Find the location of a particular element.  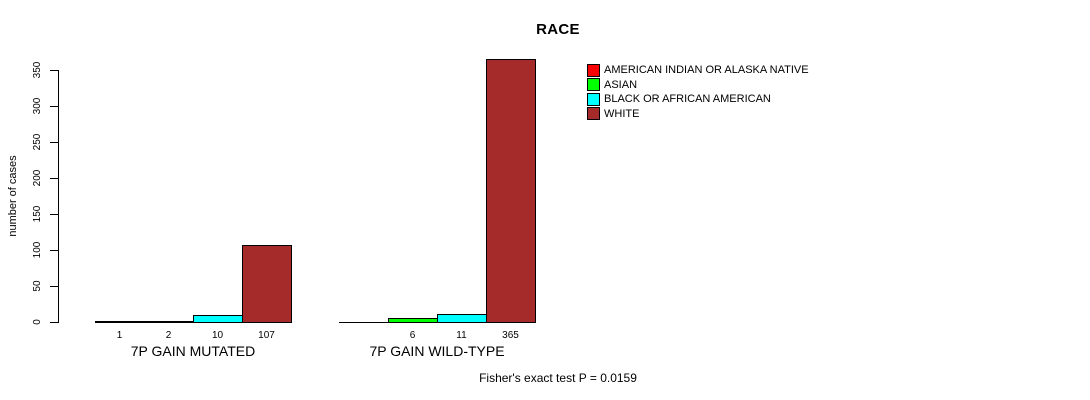

y-tick-label: 100 is located at coordinates (37, 250).